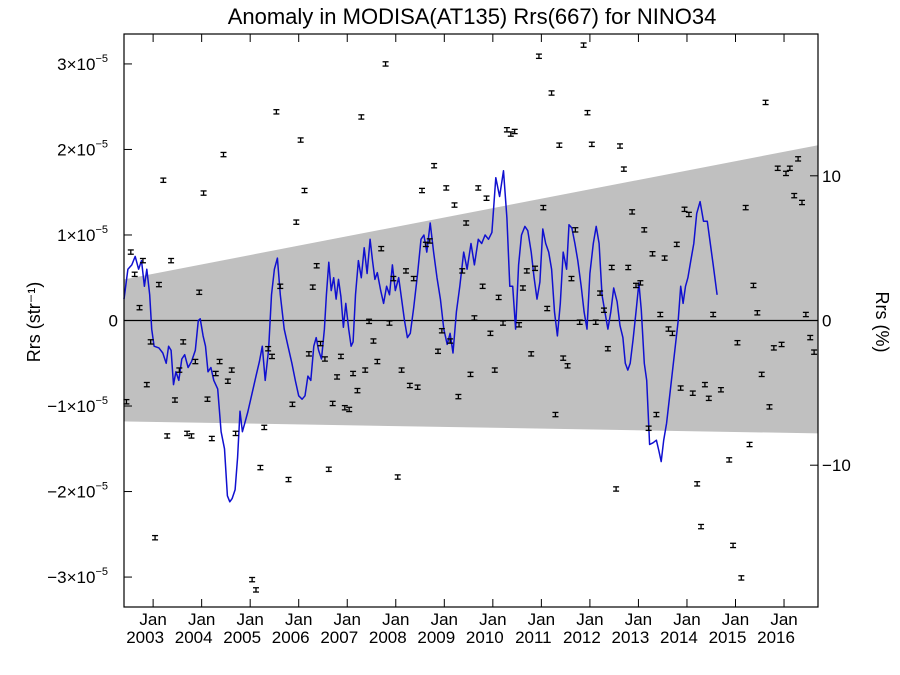 Image resolution: width=900 pixels, height=675 pixels. What do you see at coordinates (836, 465) in the screenshot?
I see `y-right-tick-label: −10` at bounding box center [836, 465].